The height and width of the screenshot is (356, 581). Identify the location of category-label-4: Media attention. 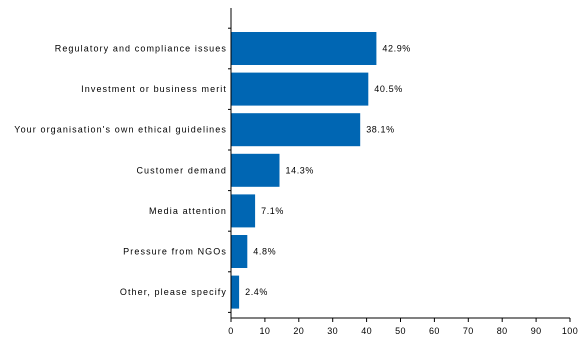
(188, 211).